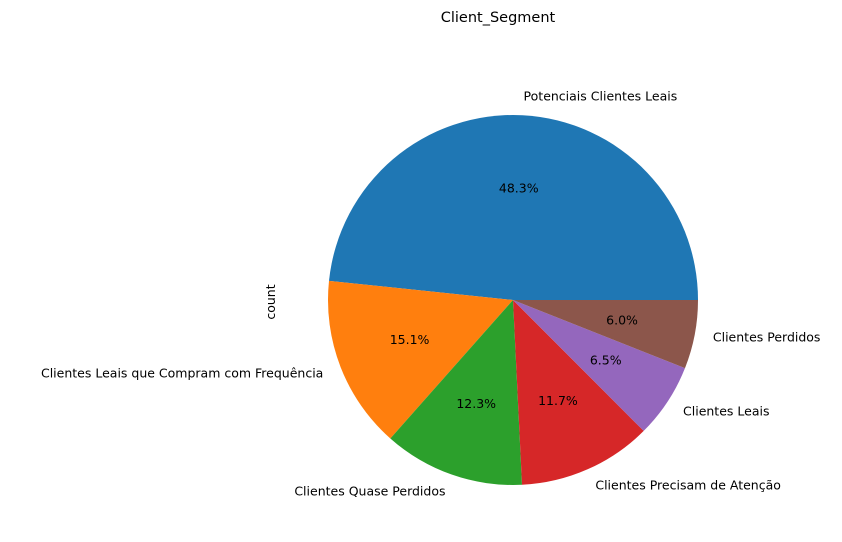 The width and height of the screenshot is (842, 542). Describe the element at coordinates (601, 95) in the screenshot. I see `slice-label-potenciais-clientes-leais: Potenciais Clientes Leais` at that location.